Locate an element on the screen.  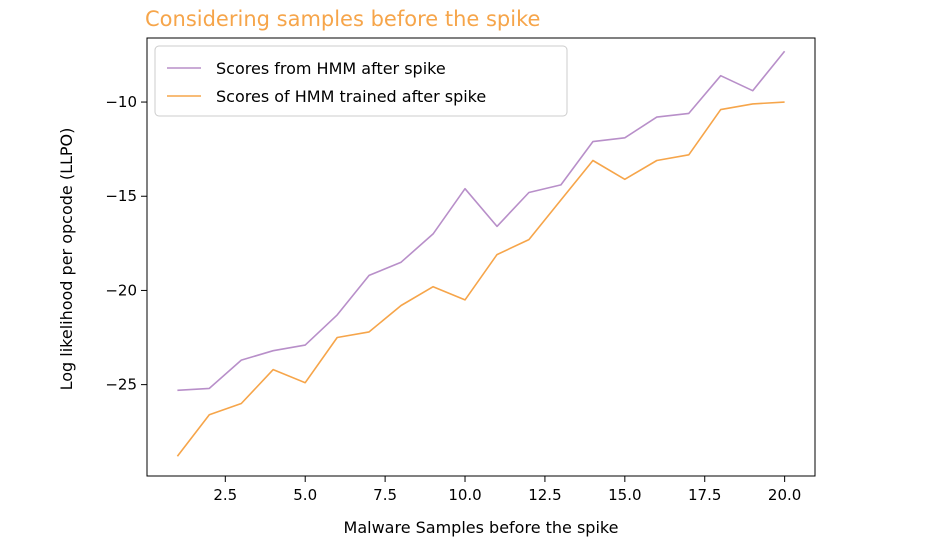
y-axis-label: Log likelihood per opcode (LLPO) is located at coordinates (66, 259).